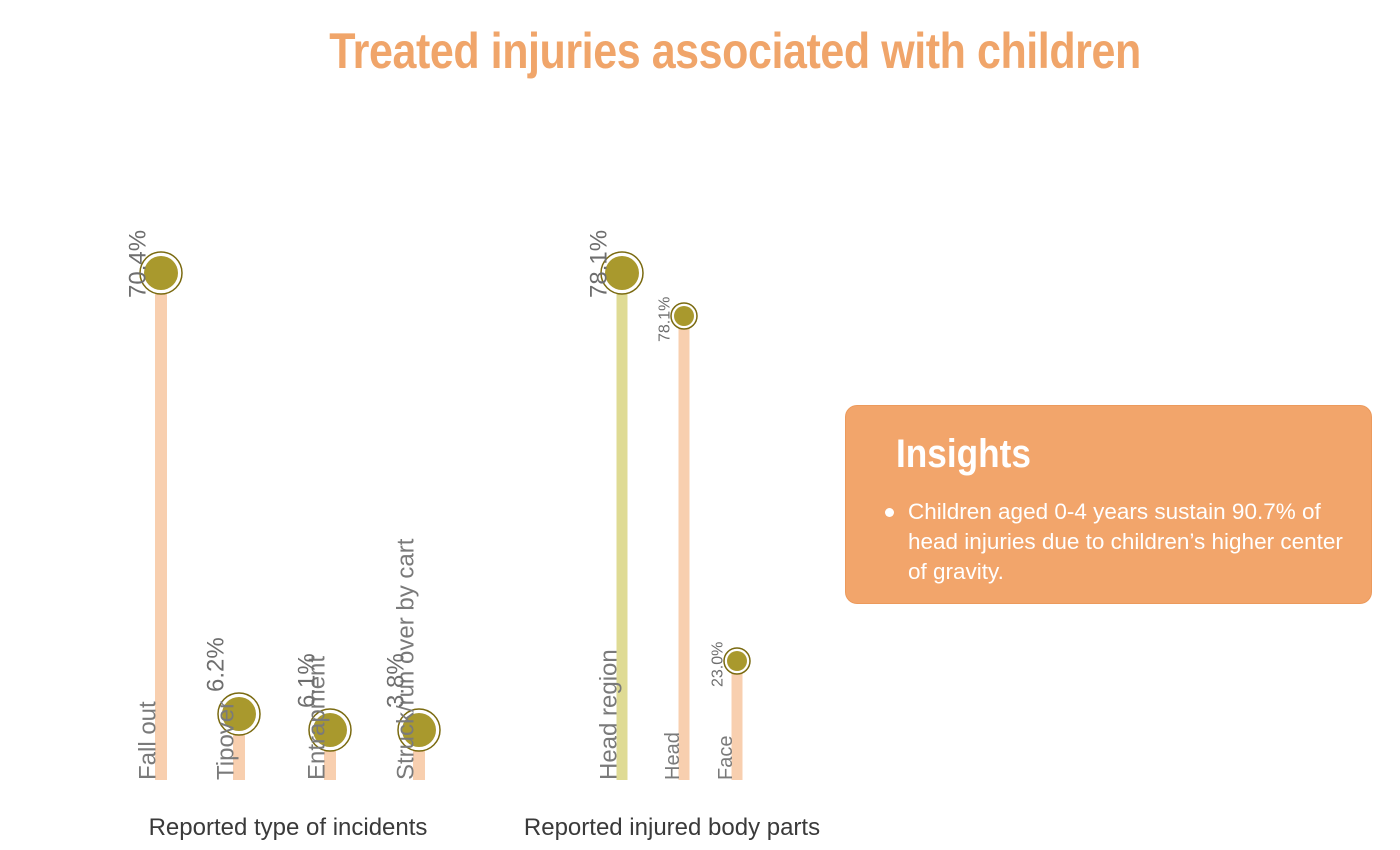 The height and width of the screenshot is (850, 1400). Describe the element at coordinates (608, 714) in the screenshot. I see `category-label: Head region` at that location.